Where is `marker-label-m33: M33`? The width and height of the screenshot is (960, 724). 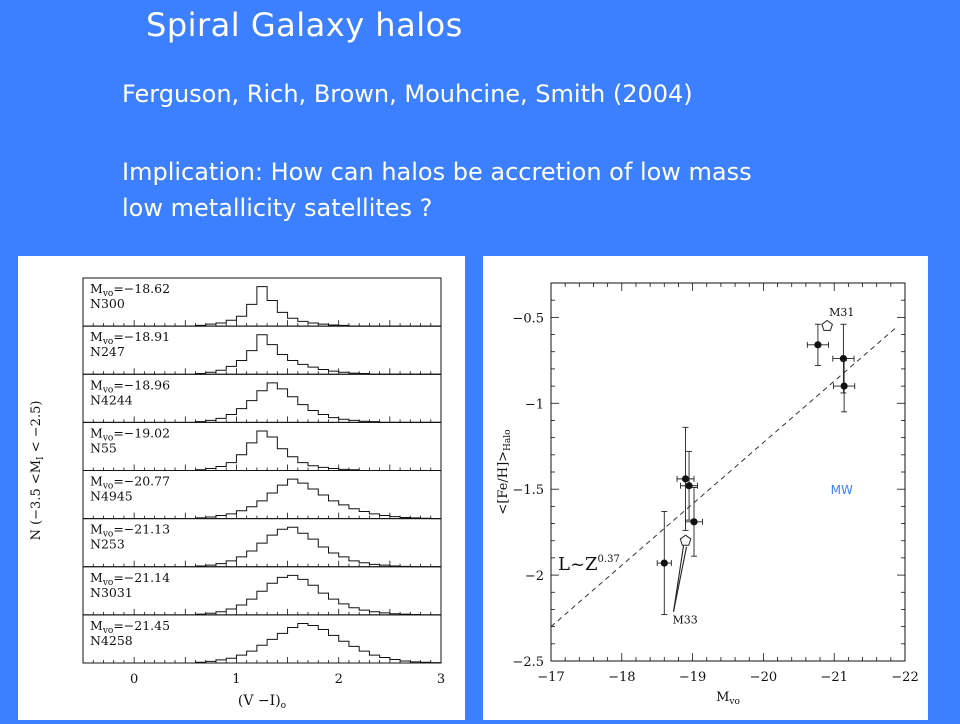
marker-label-m33: M33 is located at coordinates (685, 620).